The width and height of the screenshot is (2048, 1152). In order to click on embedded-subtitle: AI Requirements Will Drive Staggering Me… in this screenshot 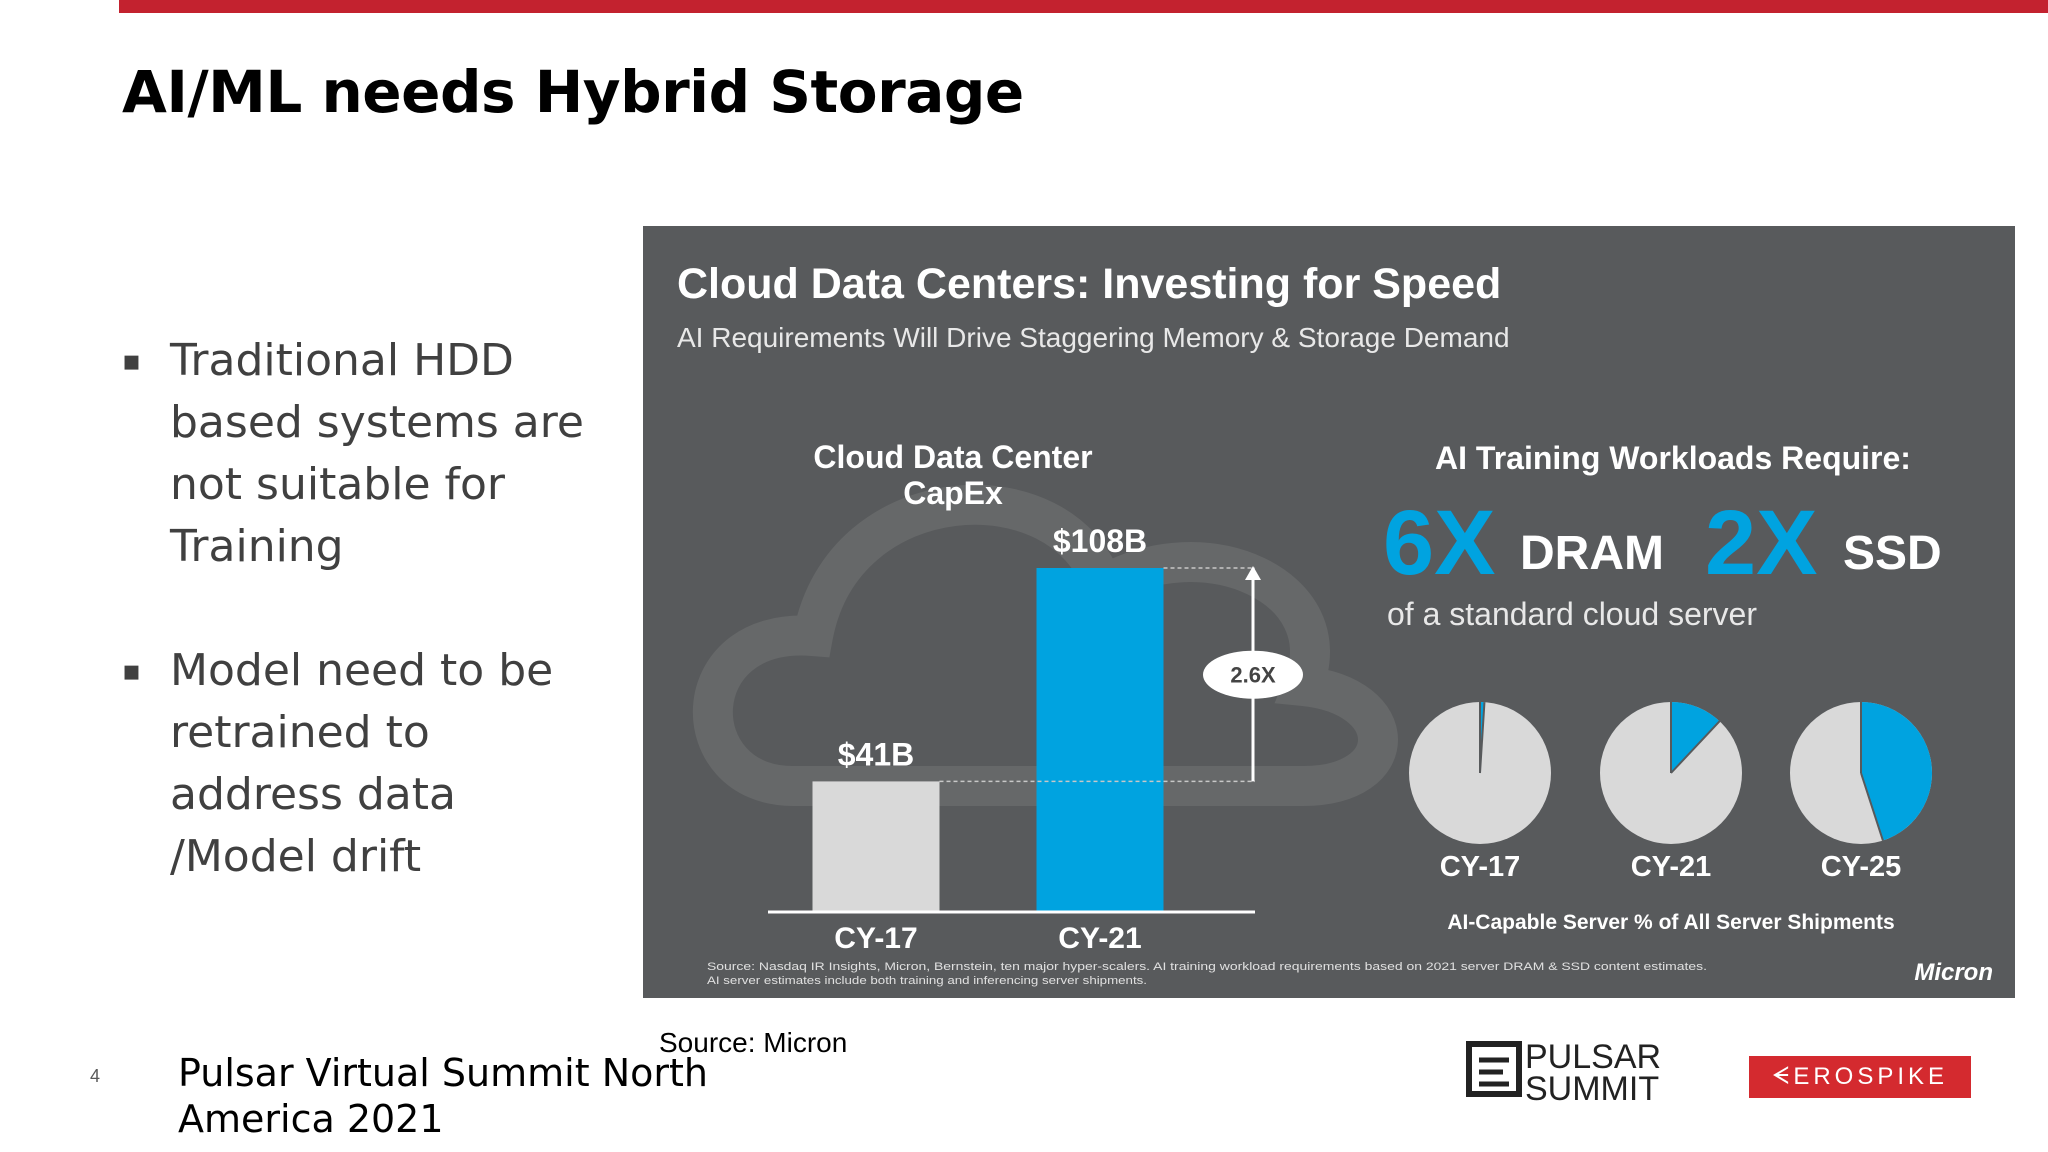, I will do `click(1093, 337)`.